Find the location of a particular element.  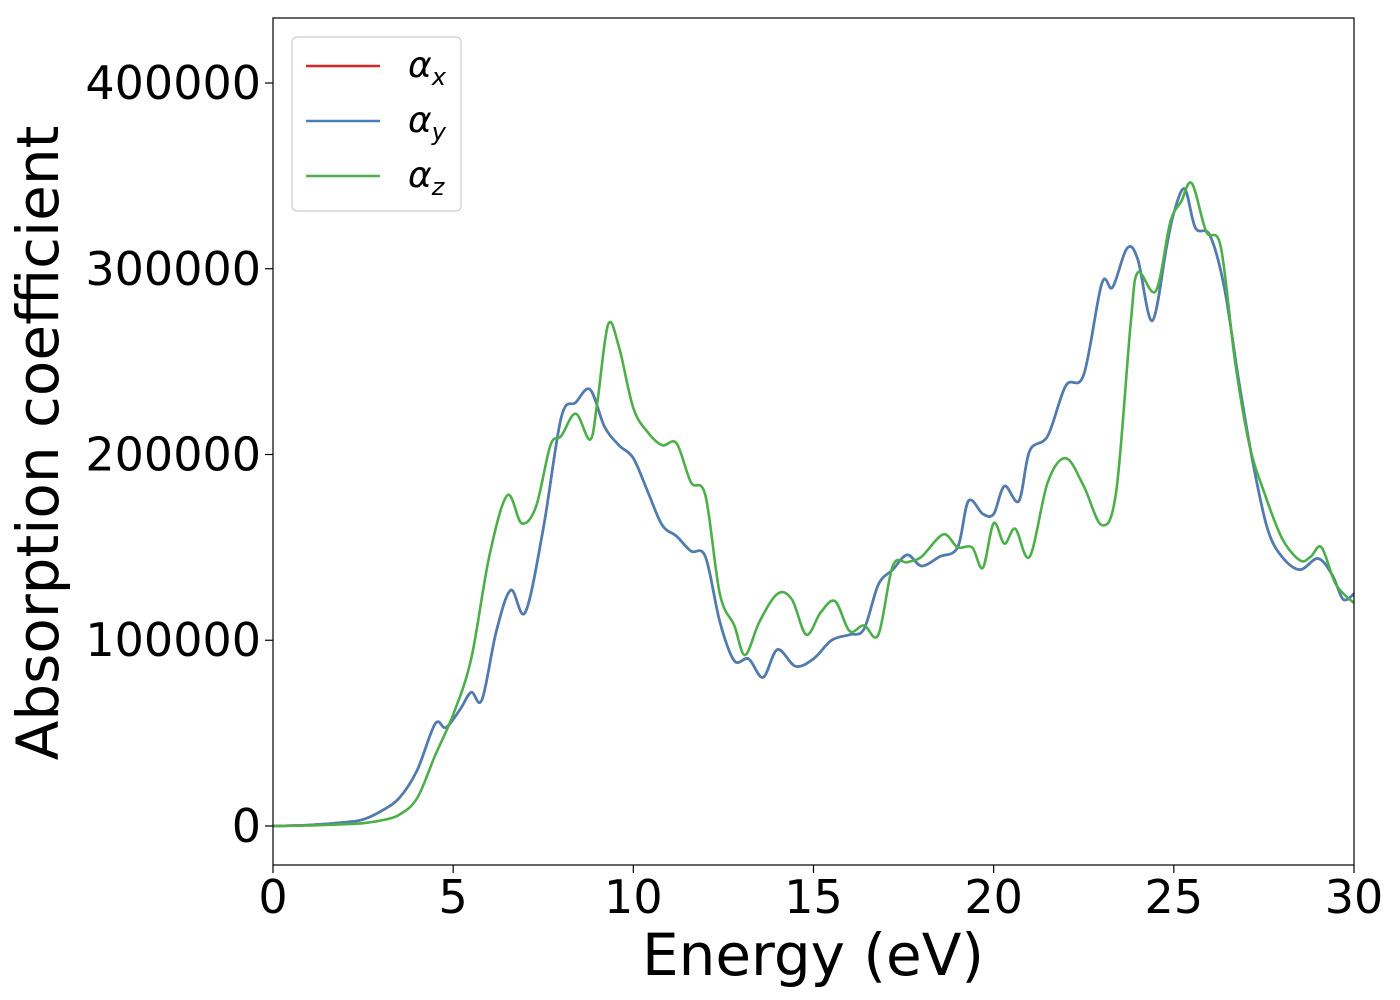

x-axis-title: Energy (eV) is located at coordinates (813, 955).